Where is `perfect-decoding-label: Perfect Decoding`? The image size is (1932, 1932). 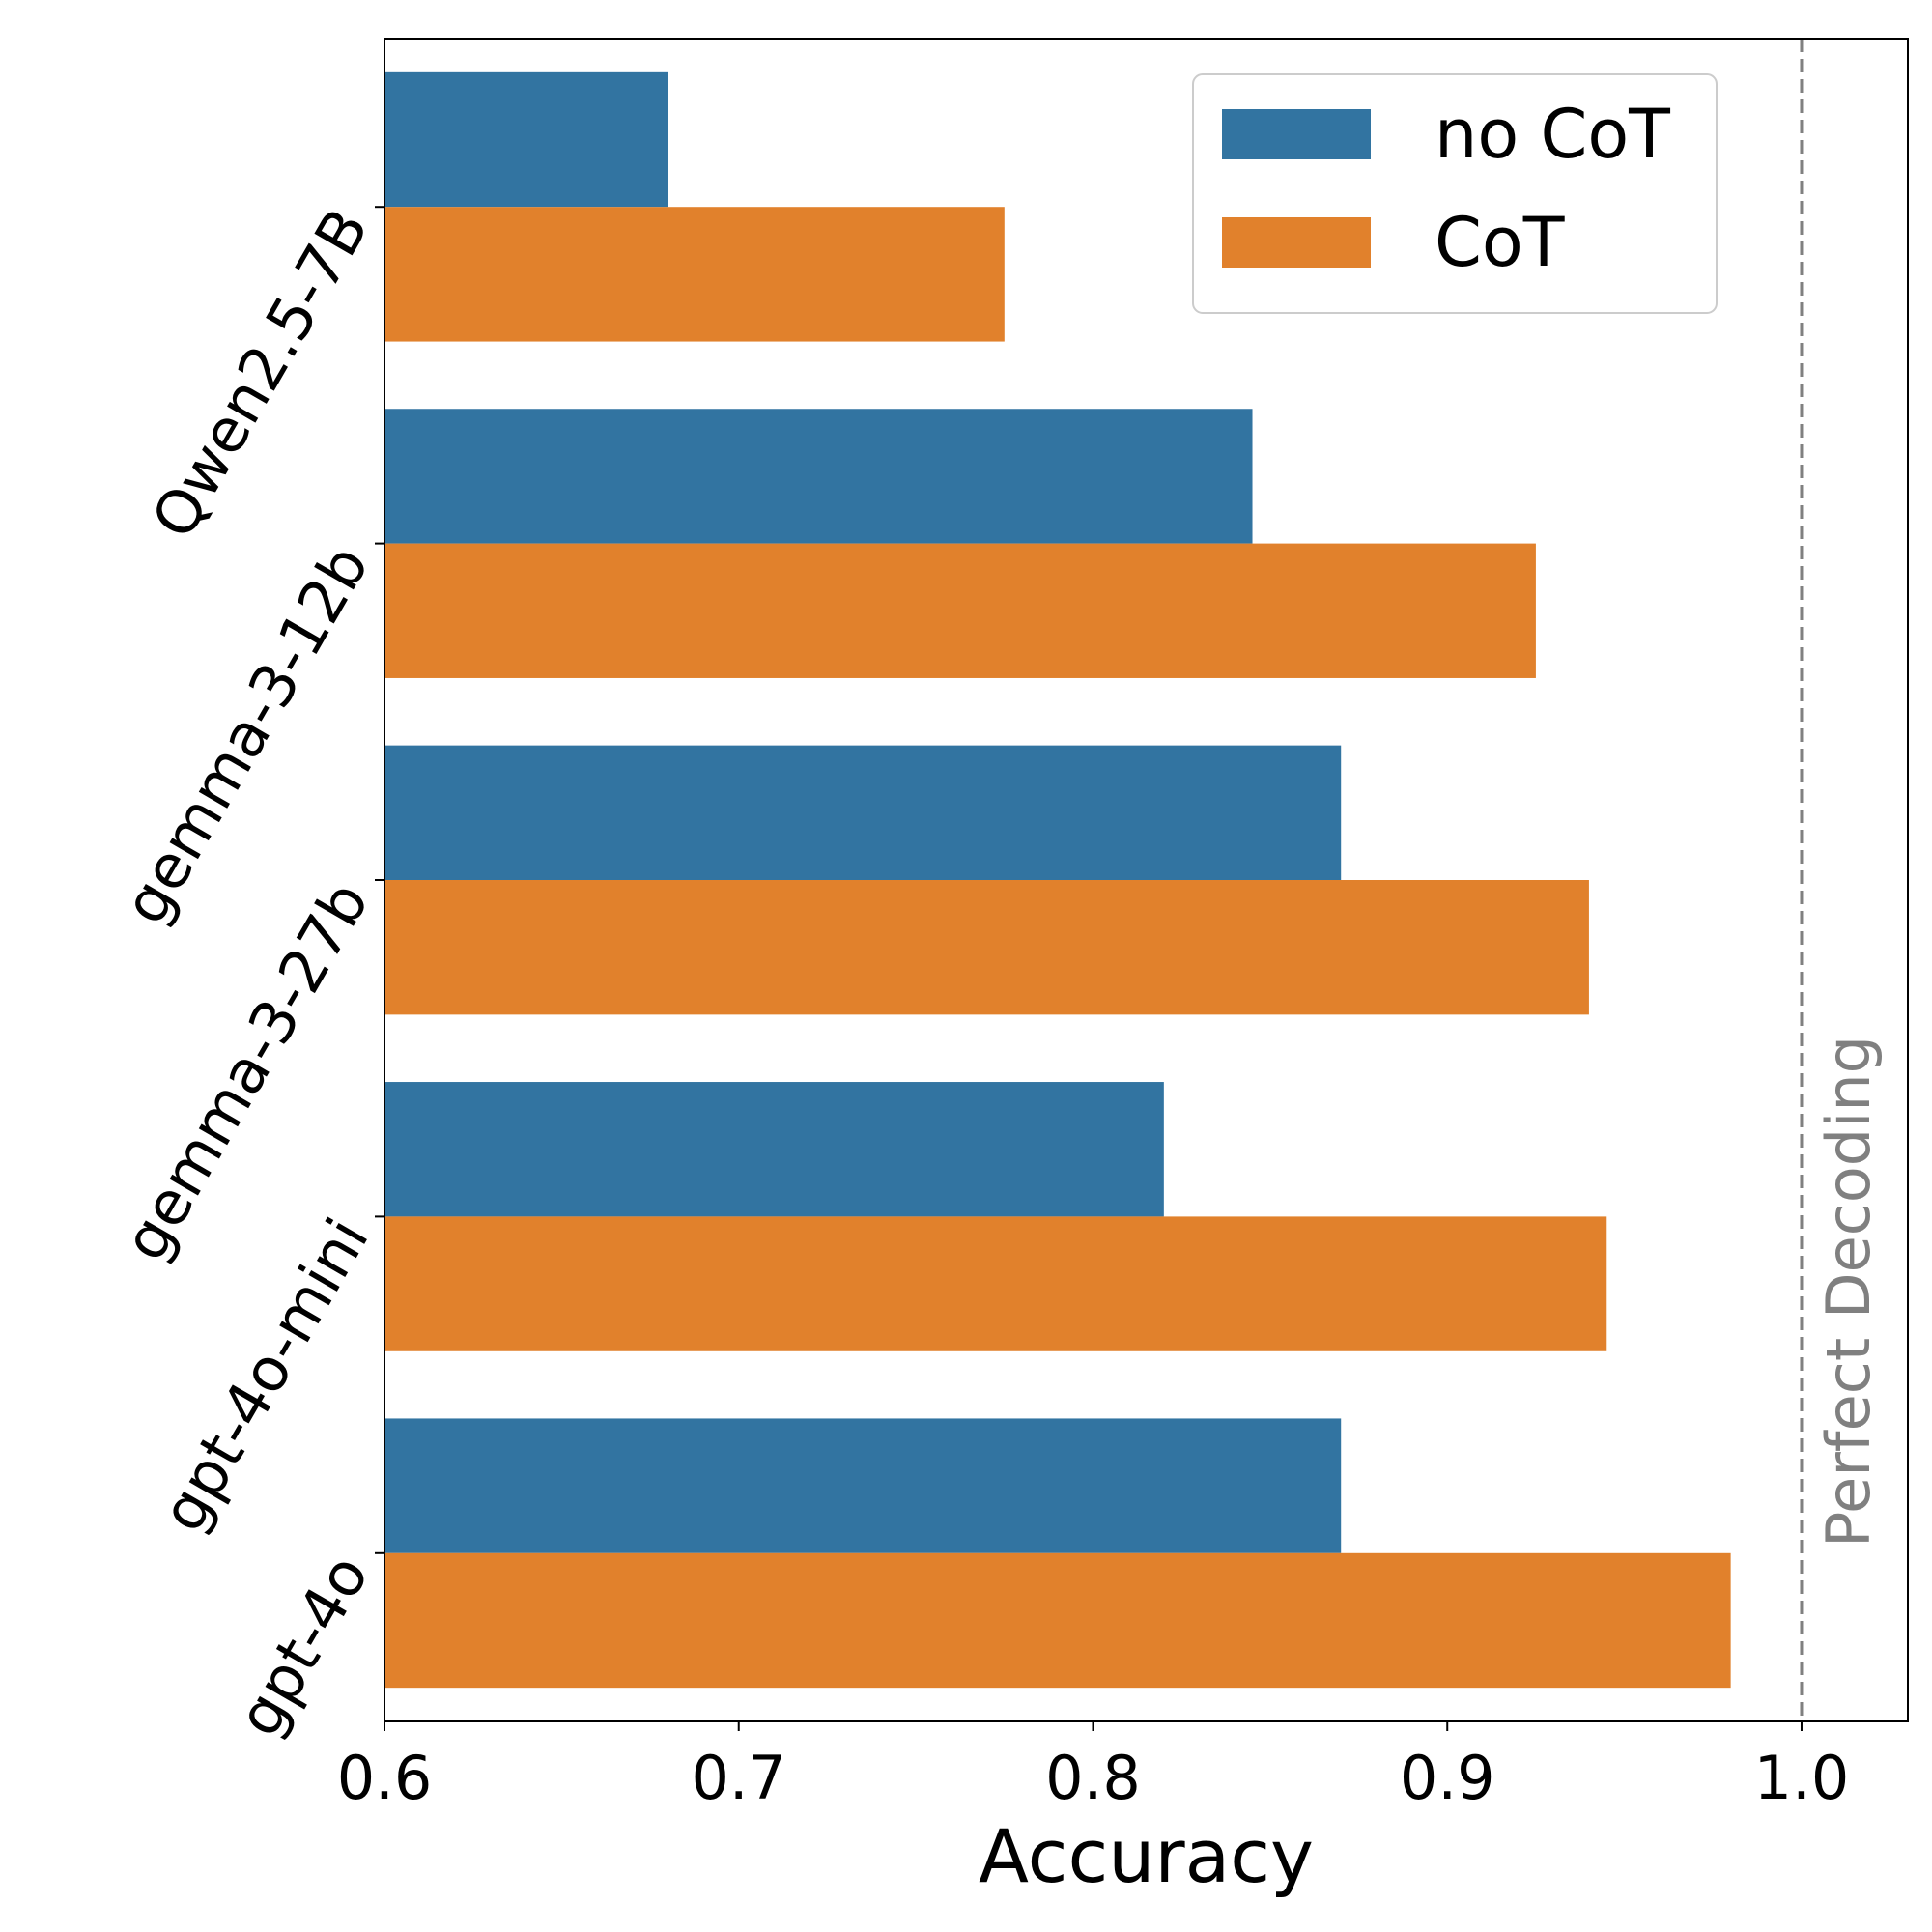
perfect-decoding-label: Perfect Decoding is located at coordinates (1848, 1292).